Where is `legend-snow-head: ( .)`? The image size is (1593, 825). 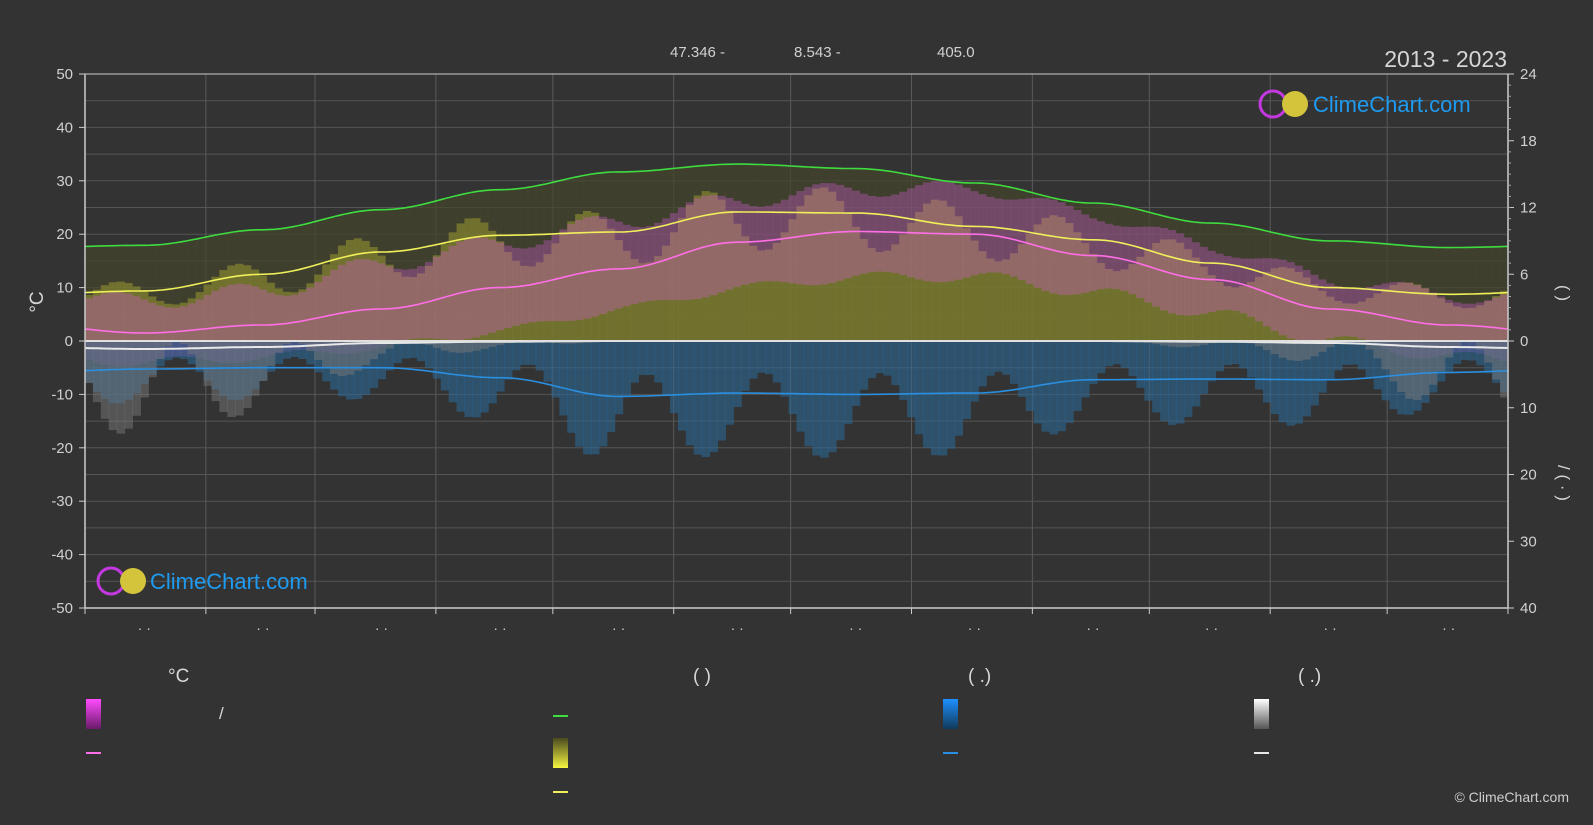
legend-snow-head: ( .) is located at coordinates (1310, 676).